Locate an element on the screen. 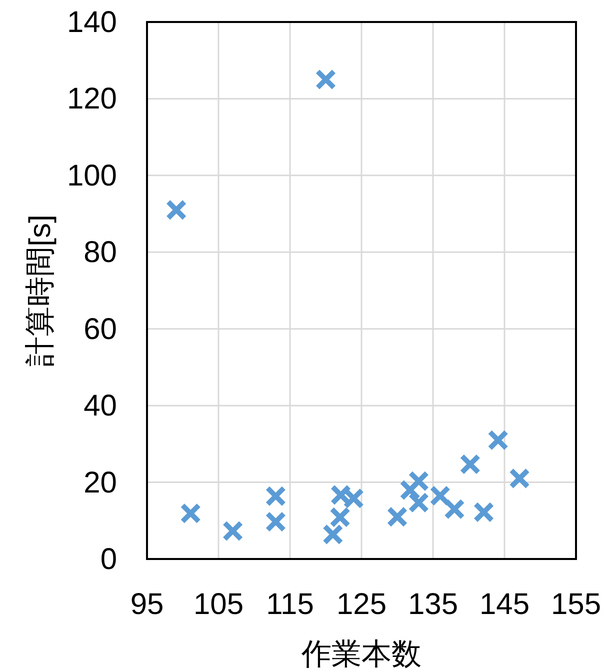 The height and width of the screenshot is (672, 608). x-tick-label: 135 is located at coordinates (433, 604).